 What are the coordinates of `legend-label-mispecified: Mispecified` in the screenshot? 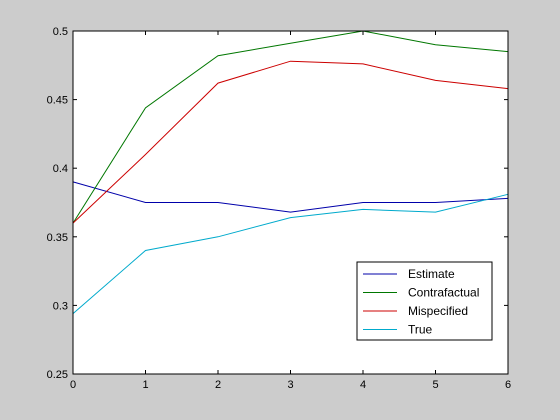 It's located at (438, 311).